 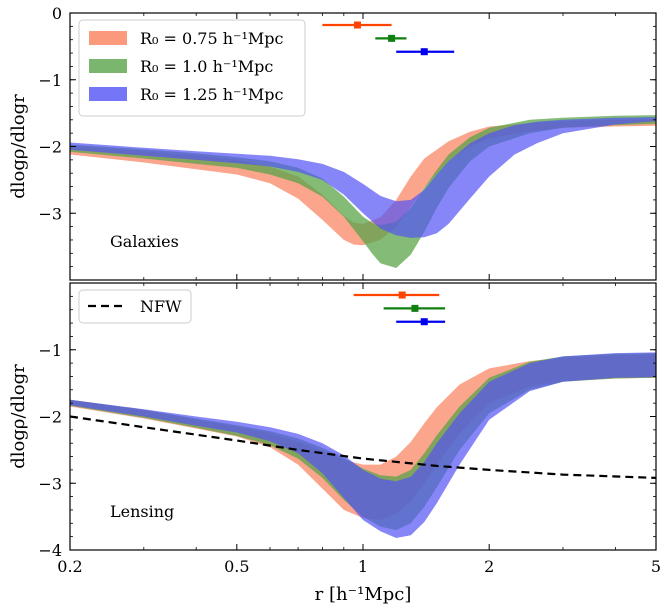 What do you see at coordinates (212, 94) in the screenshot?
I see `legend-label-2: R₀ = 1.25 h⁻¹Mpc` at bounding box center [212, 94].